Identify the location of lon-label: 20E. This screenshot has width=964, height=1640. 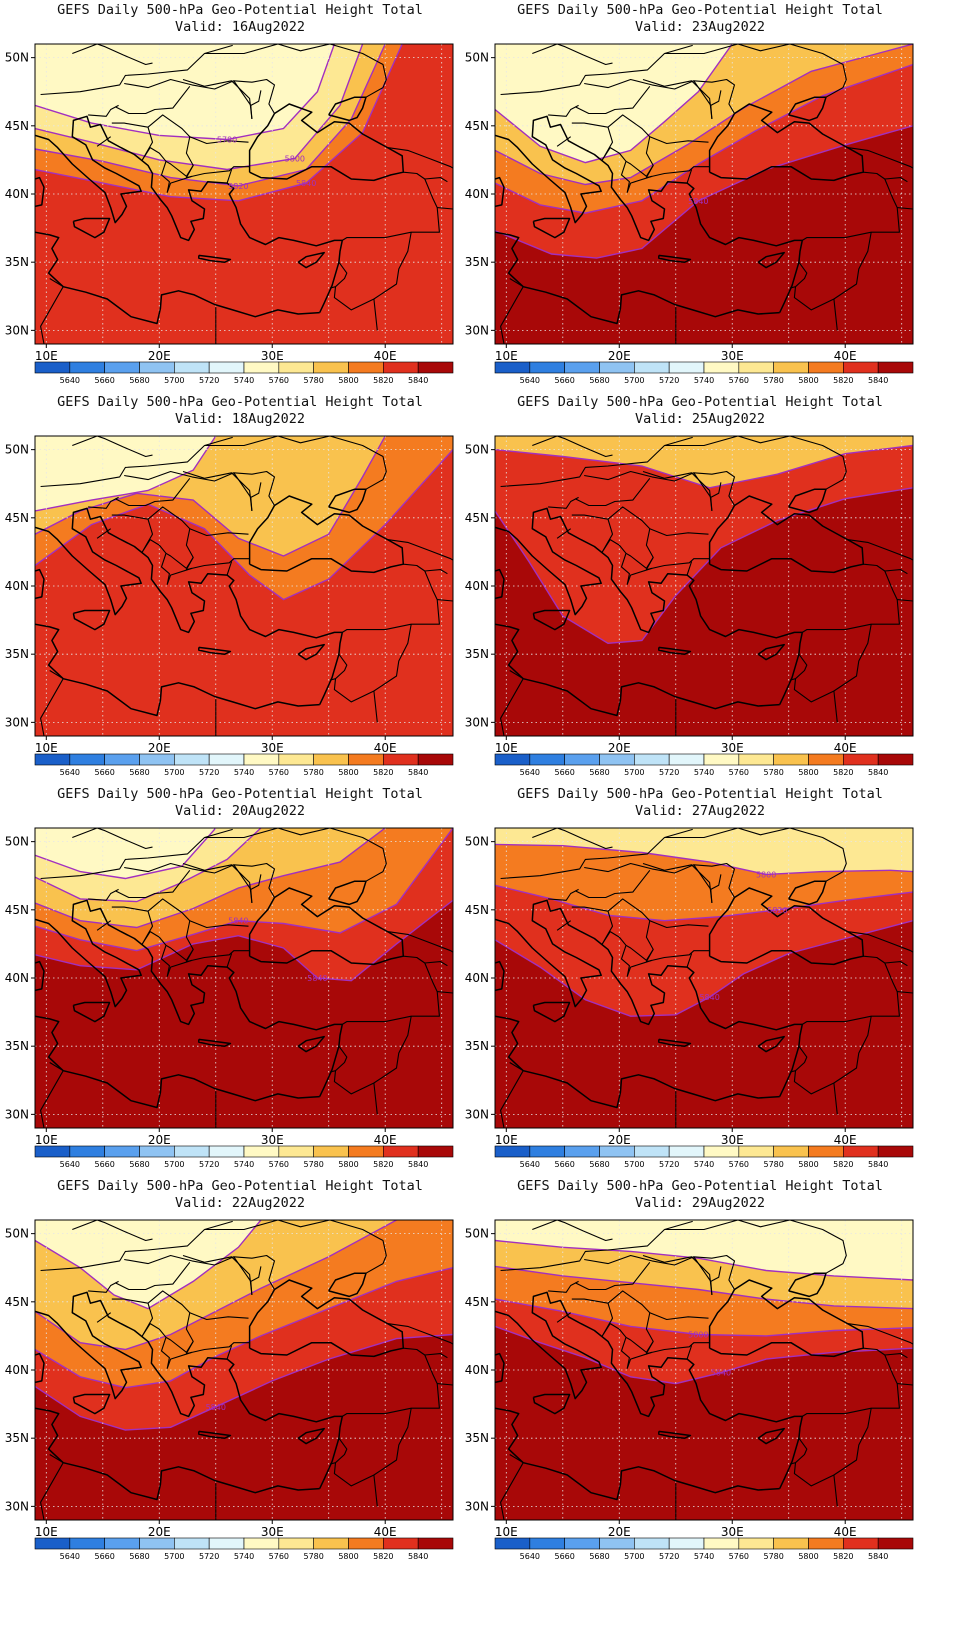
(619, 1140).